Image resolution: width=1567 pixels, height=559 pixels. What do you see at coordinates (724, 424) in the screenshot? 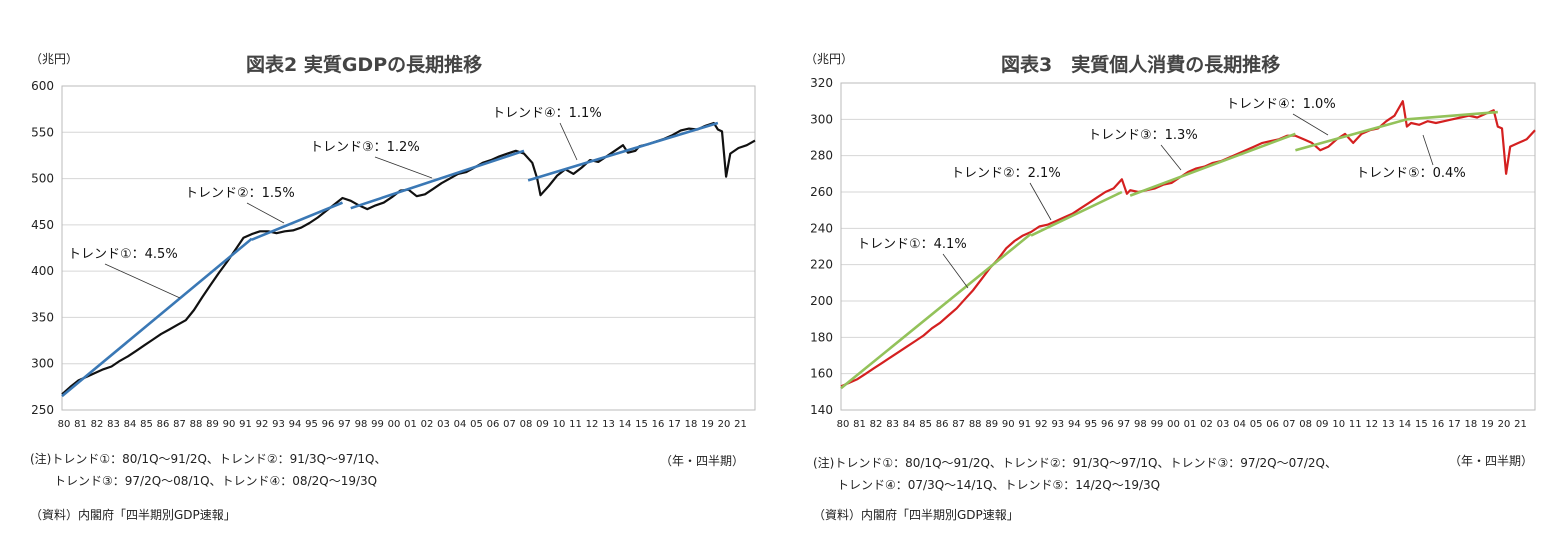
I see `x-tick-label: 20` at bounding box center [724, 424].